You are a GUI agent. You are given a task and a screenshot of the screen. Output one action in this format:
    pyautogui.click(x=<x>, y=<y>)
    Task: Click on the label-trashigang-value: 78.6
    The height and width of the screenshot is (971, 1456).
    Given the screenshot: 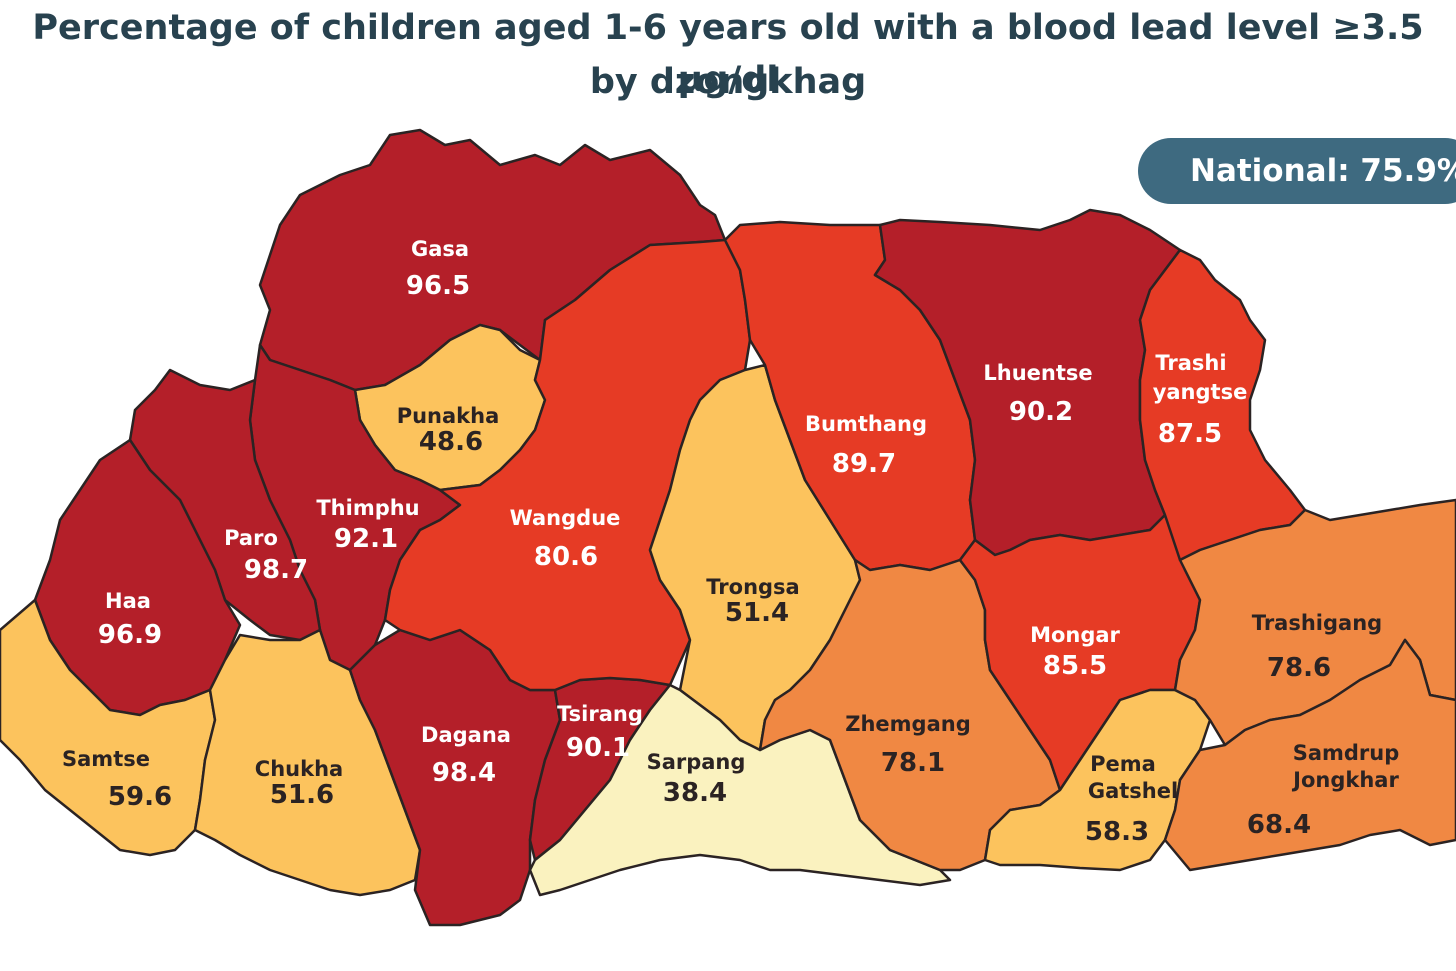 What is the action you would take?
    pyautogui.click(x=1299, y=668)
    